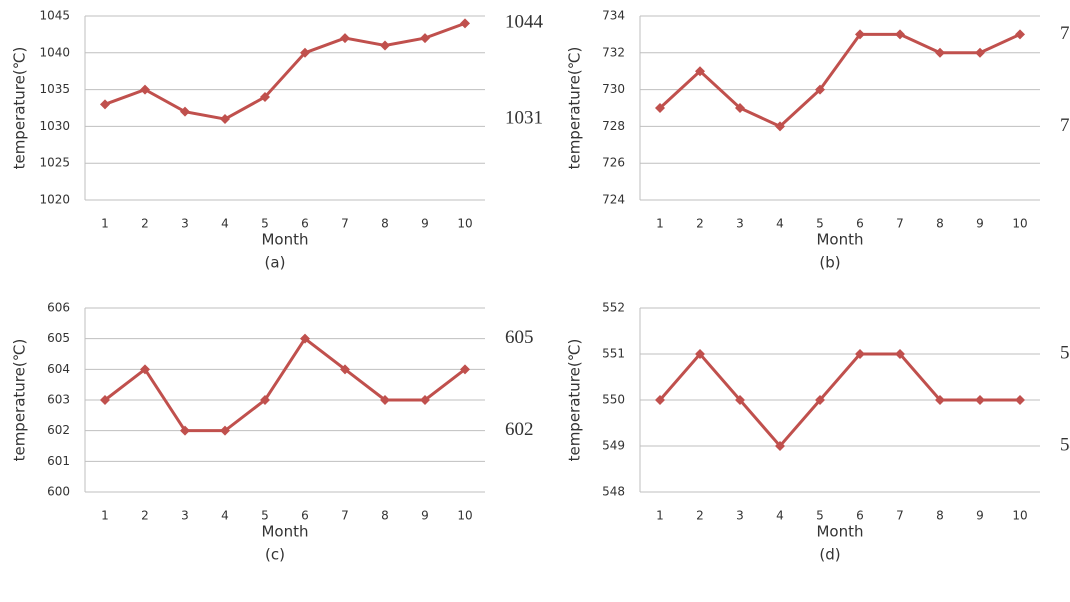 The image size is (1070, 602). What do you see at coordinates (275, 263) in the screenshot?
I see `caption: (a)` at bounding box center [275, 263].